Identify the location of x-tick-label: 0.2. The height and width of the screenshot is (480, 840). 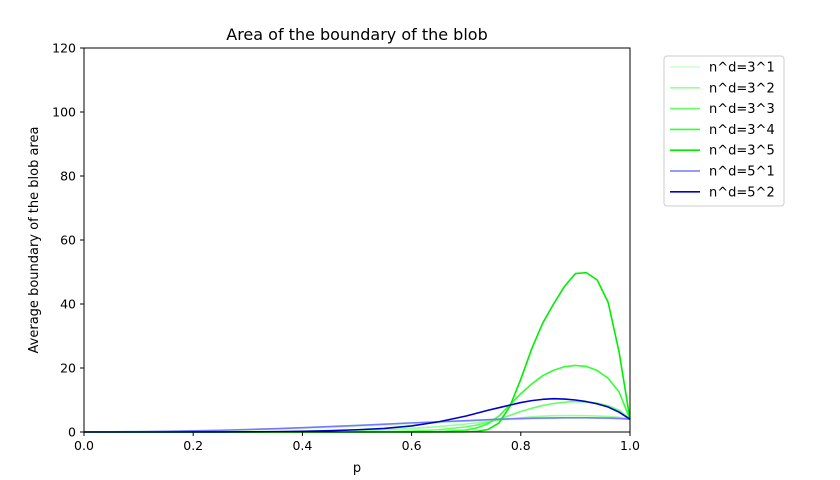
(193, 445).